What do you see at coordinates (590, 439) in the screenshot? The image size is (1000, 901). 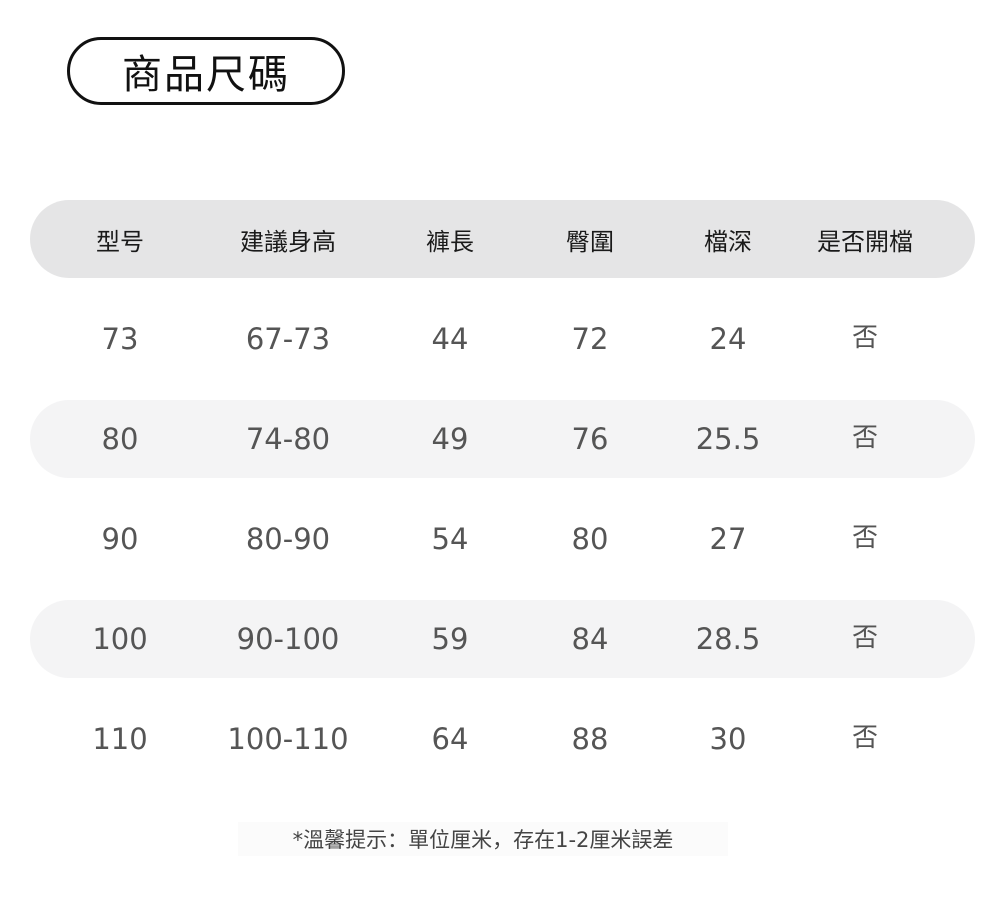 I see `table-cell: 76` at bounding box center [590, 439].